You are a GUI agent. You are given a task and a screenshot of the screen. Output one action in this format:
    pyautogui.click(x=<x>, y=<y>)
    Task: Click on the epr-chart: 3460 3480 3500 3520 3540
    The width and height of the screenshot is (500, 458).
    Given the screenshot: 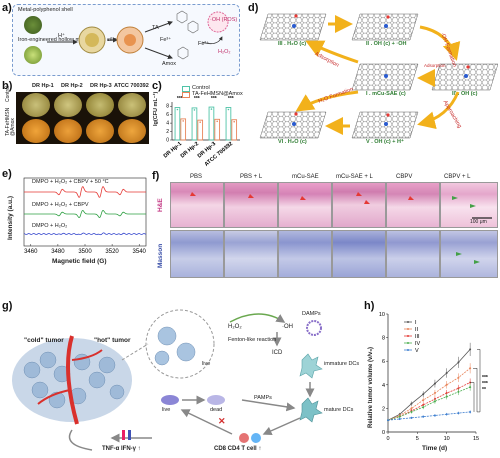 What is the action you would take?
    pyautogui.click(x=85, y=216)
    